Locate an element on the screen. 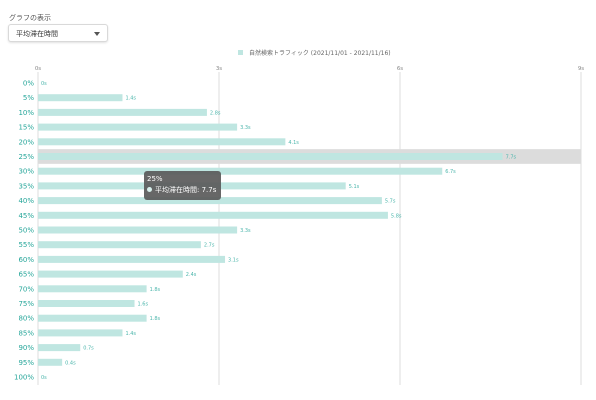  tooltip-value: 7.7s is located at coordinates (209, 190).